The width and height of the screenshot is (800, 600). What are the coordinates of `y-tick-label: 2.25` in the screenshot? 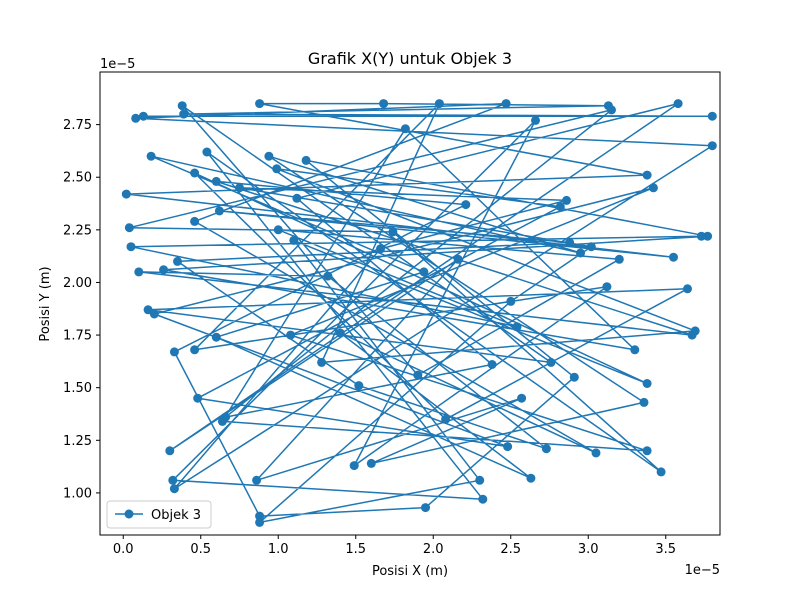 It's located at (77, 230).